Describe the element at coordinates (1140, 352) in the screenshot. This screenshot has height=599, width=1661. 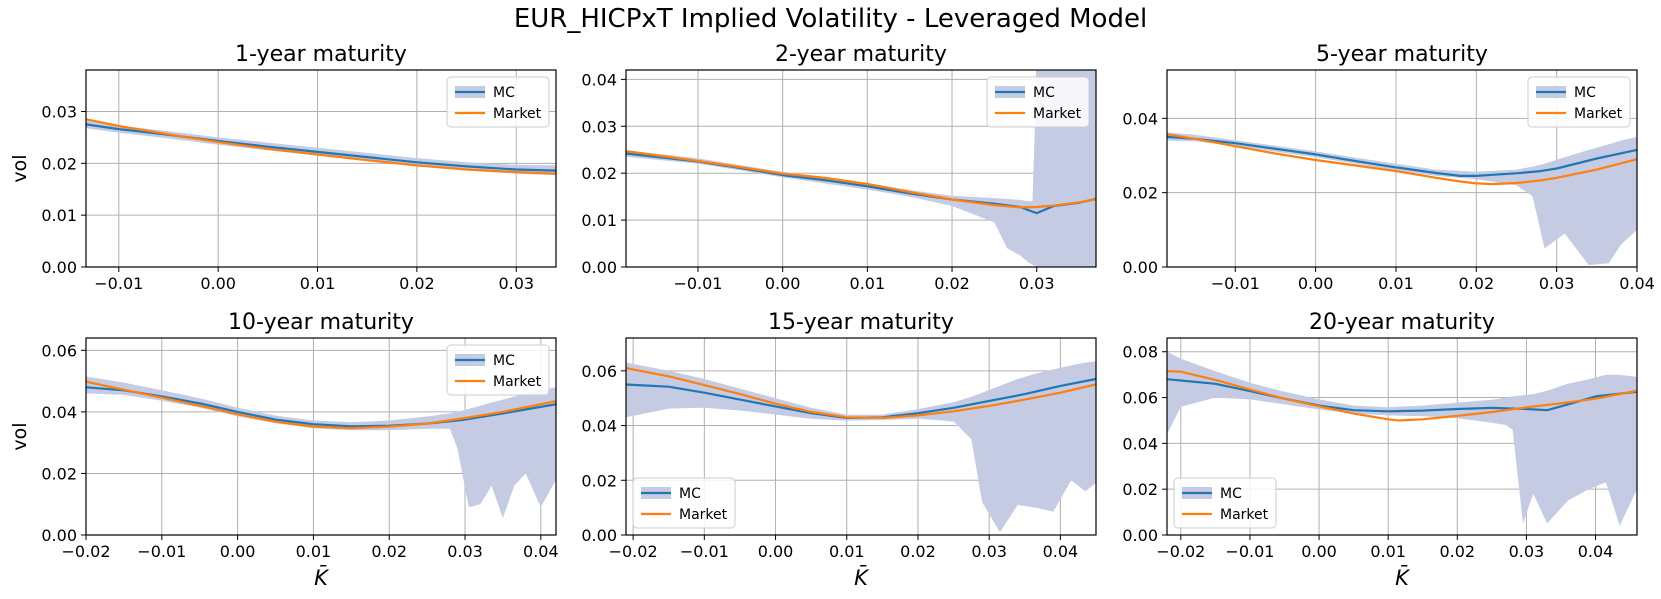
I see `y-tick-label: 0.08` at that location.